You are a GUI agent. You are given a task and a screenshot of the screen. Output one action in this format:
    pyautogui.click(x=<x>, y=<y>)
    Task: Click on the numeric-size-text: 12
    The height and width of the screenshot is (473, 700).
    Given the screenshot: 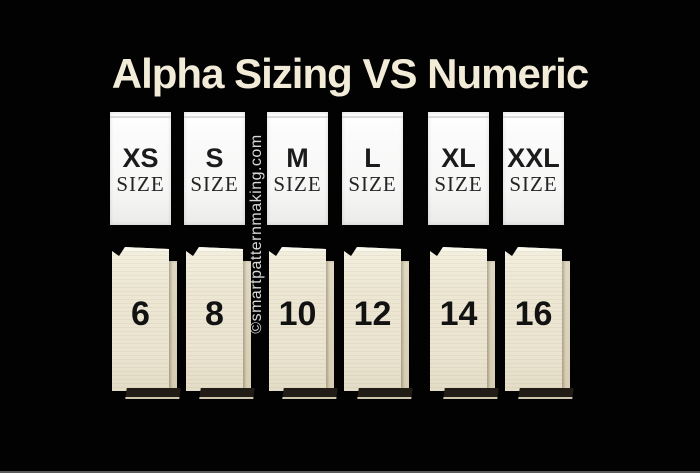 What is the action you would take?
    pyautogui.click(x=372, y=313)
    